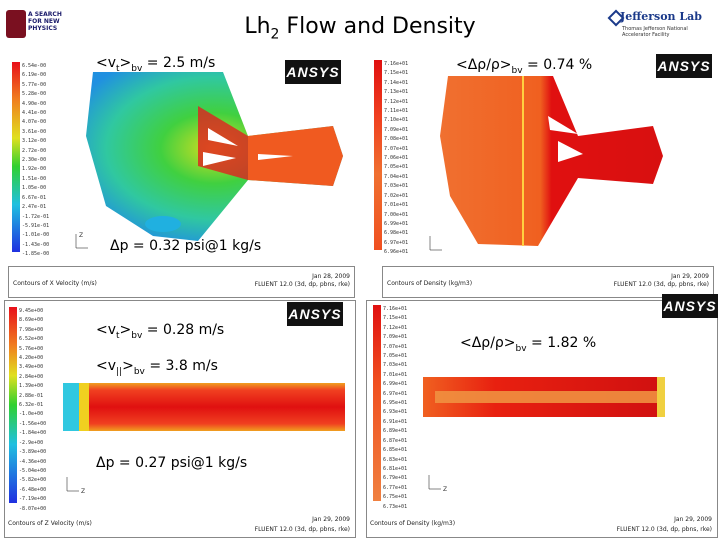  Describe the element at coordinates (50, 523) in the screenshot. I see `caption-text: Contours of Z Velocity (m/s)` at that location.